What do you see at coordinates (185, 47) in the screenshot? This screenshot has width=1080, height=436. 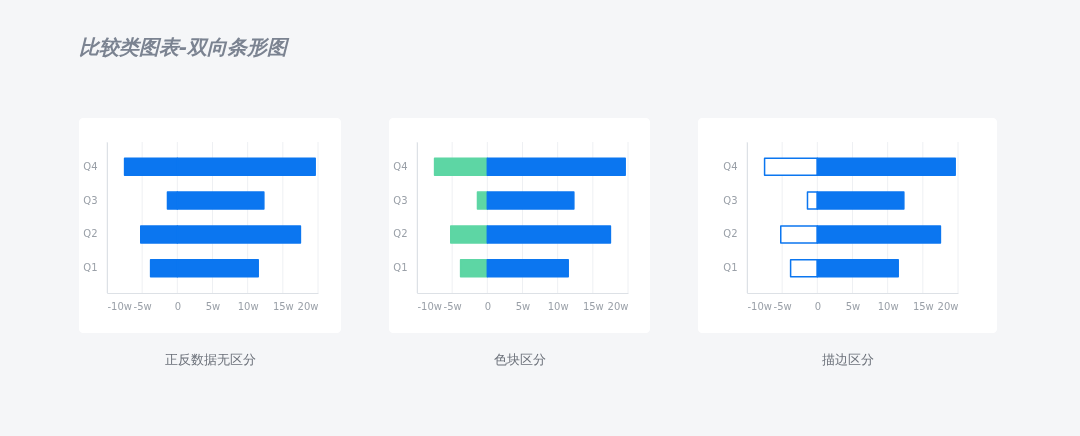 I see `chart-title: 比较类图表-双向条形图` at bounding box center [185, 47].